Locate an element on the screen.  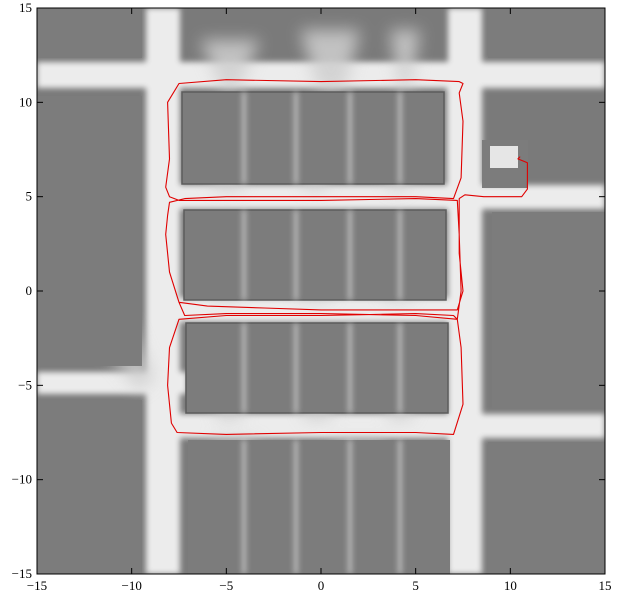
x-tick-label: 5 is located at coordinates (415, 585).